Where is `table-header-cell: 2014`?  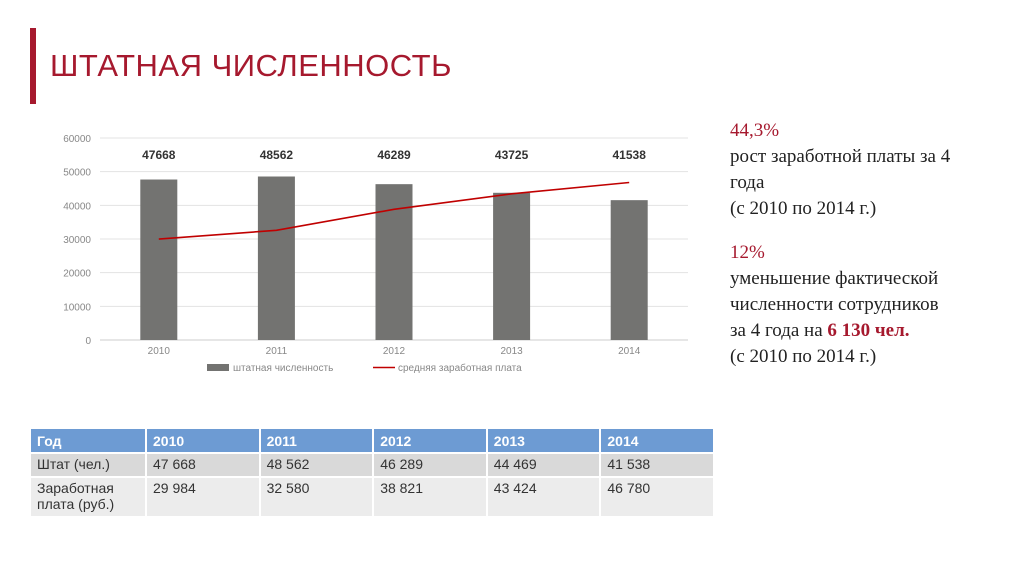
table-header-cell: 2014 is located at coordinates (657, 441).